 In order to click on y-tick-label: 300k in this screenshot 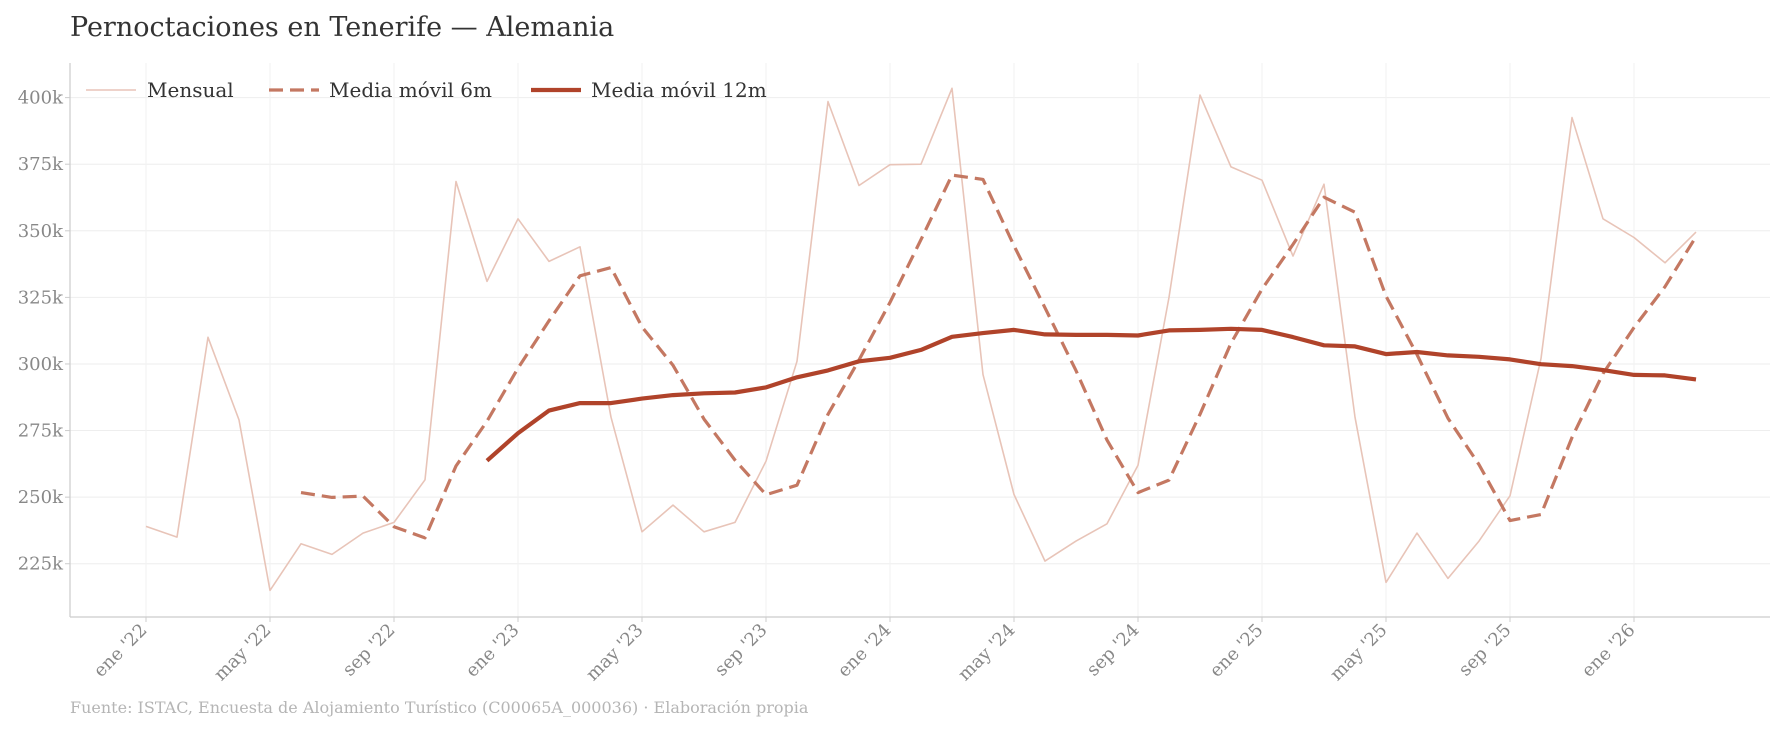, I will do `click(41, 364)`.